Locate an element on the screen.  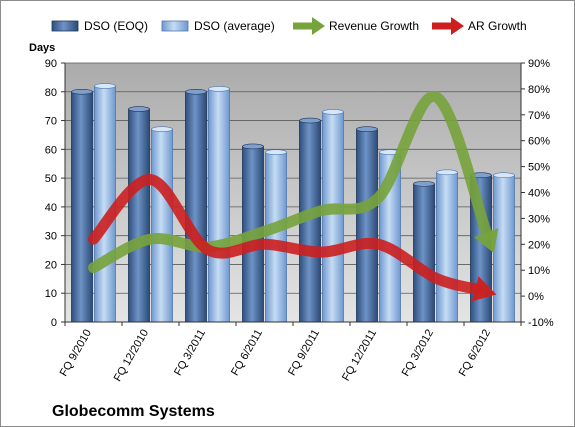
y2-tick-label: -10% is located at coordinates (541, 323).